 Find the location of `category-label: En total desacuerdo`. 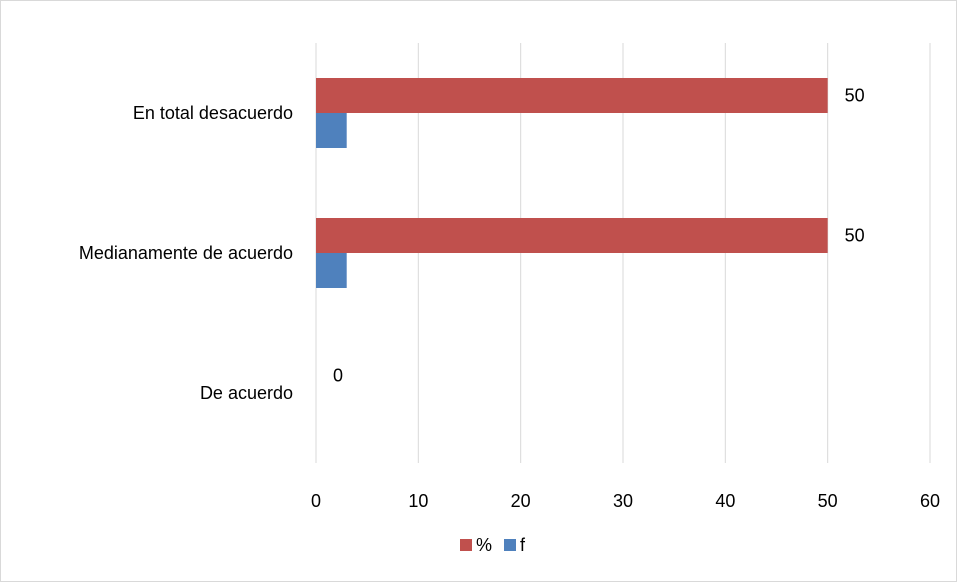

category-label: En total desacuerdo is located at coordinates (213, 113).